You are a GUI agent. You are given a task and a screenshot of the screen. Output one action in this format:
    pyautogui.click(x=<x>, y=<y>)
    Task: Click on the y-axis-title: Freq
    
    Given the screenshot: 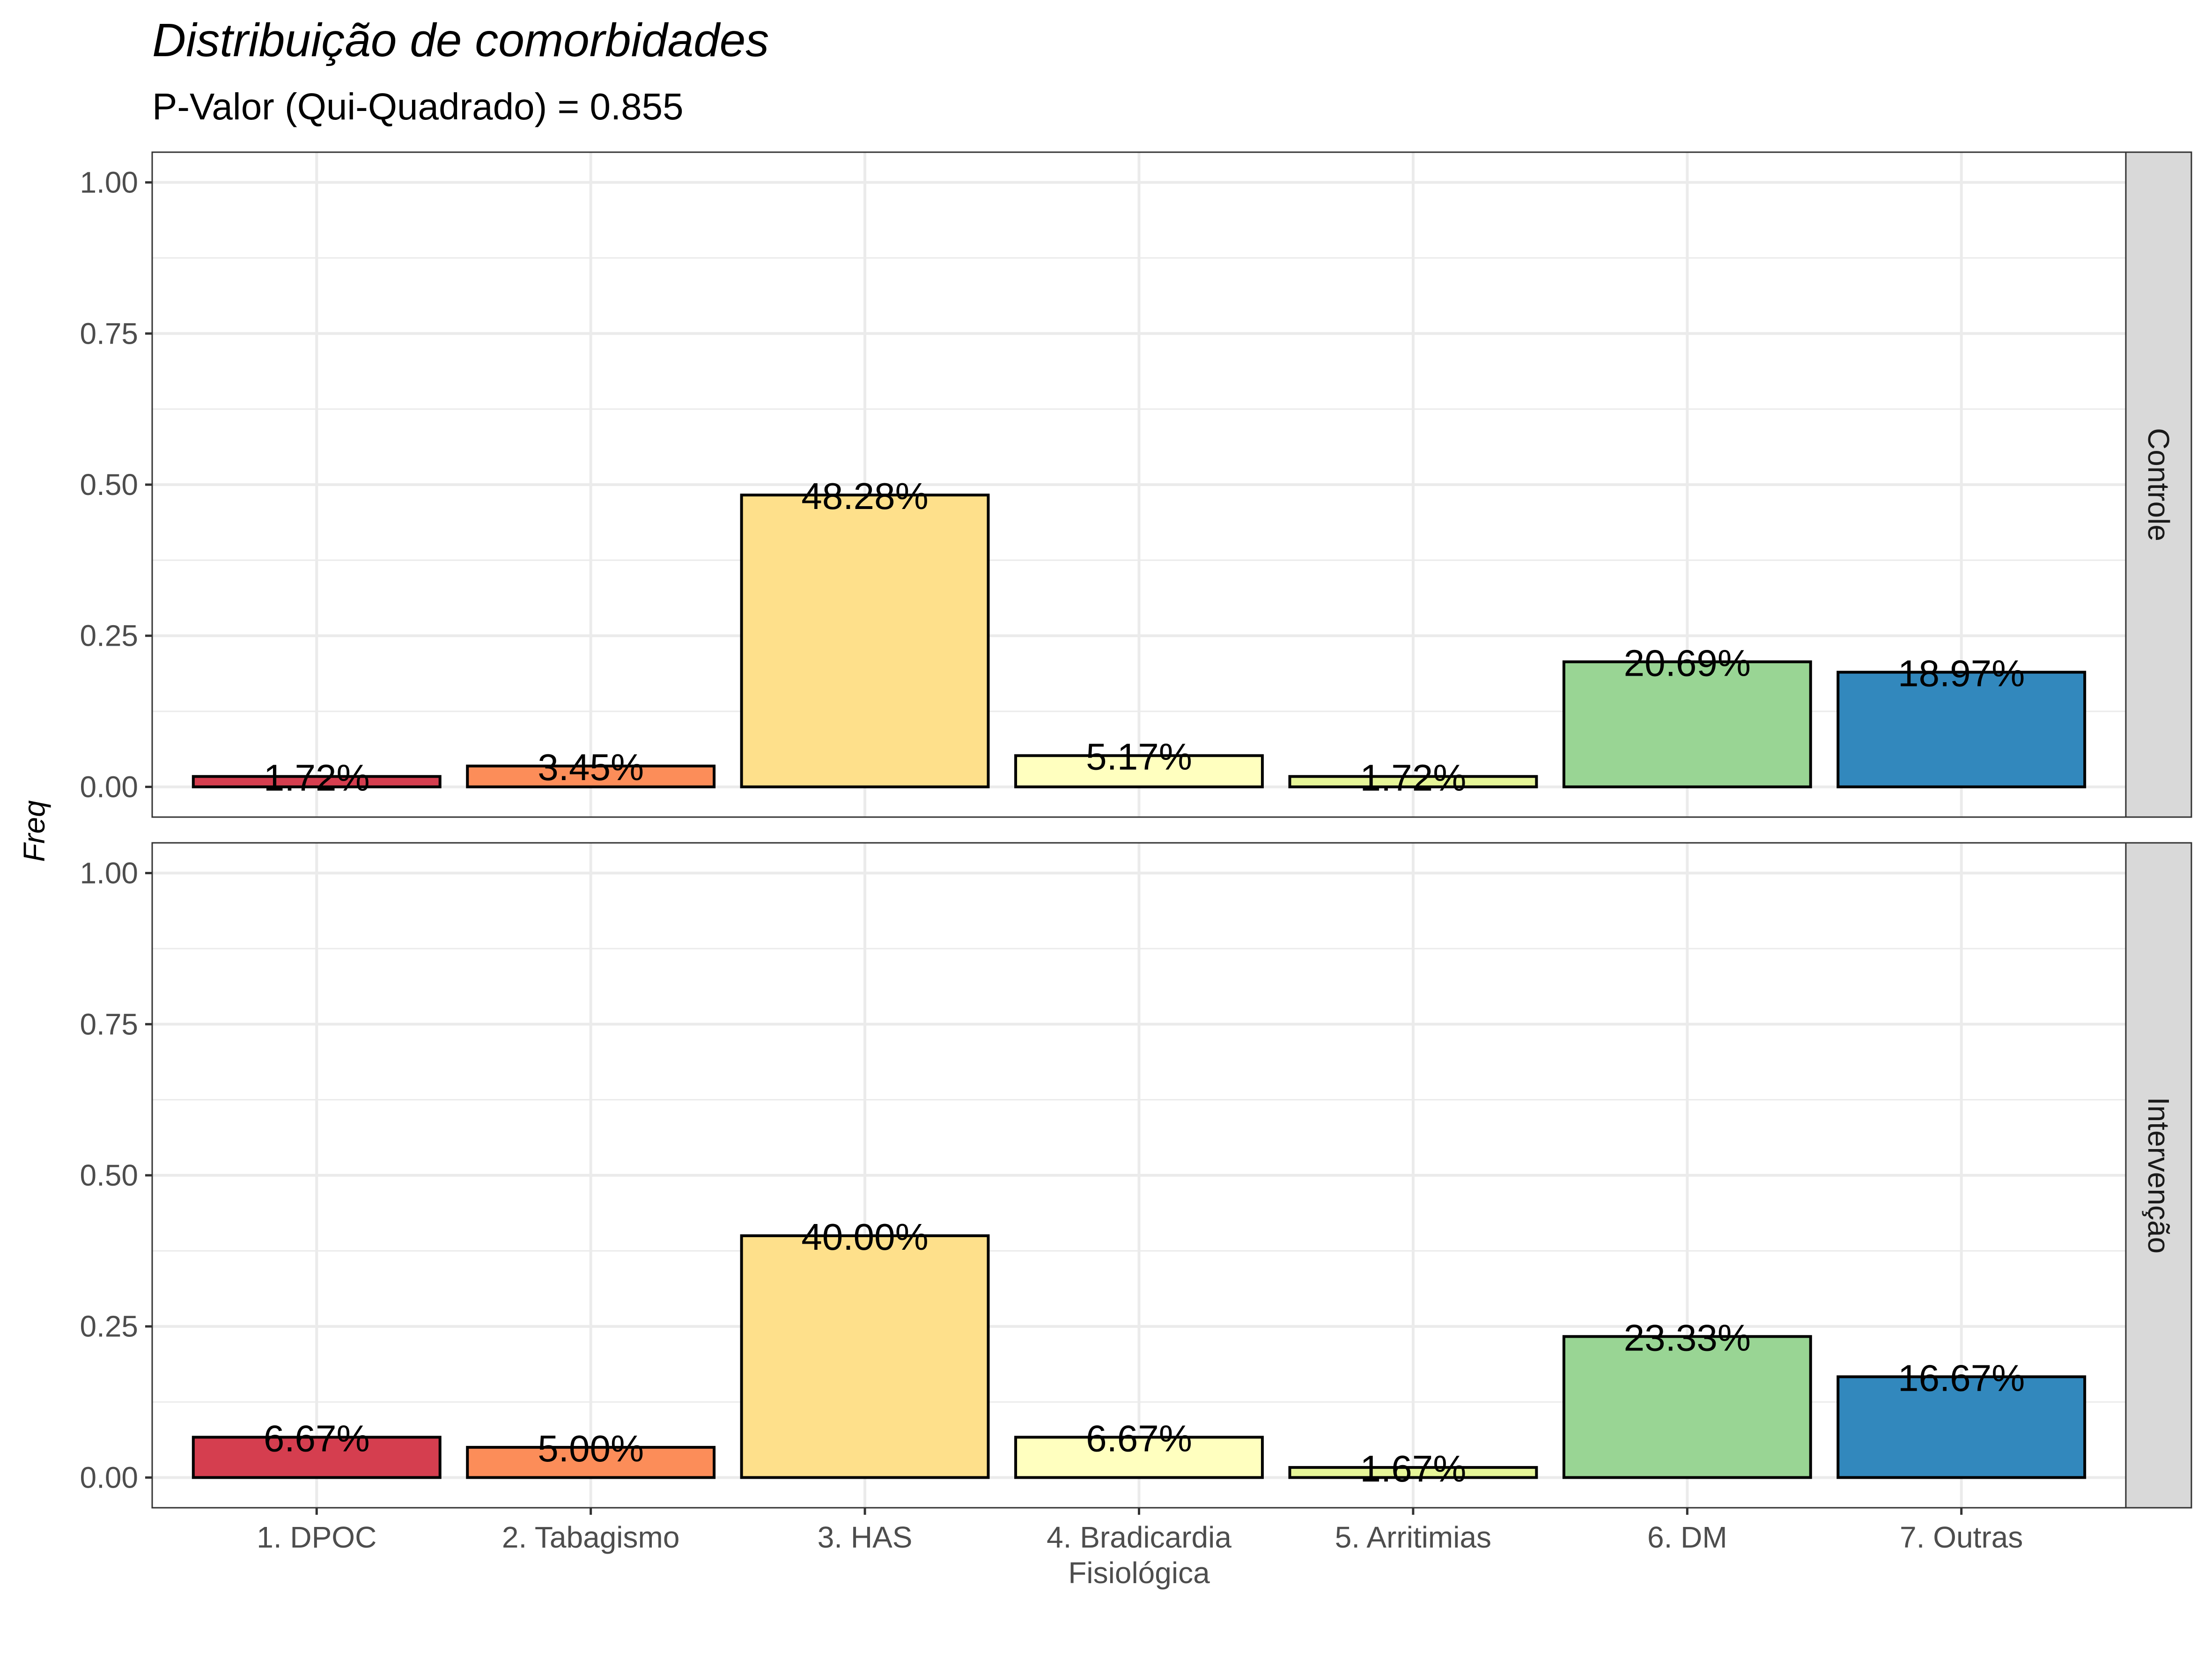 What is the action you would take?
    pyautogui.click(x=34, y=831)
    